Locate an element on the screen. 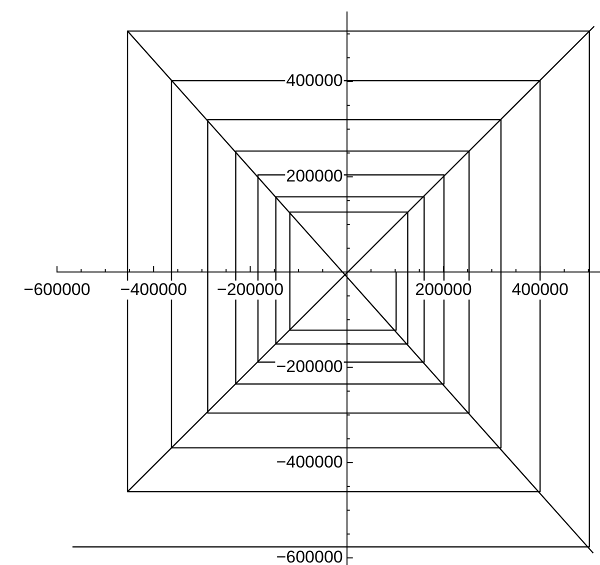 The width and height of the screenshot is (600, 565). x-tick-label: 400000 is located at coordinates (540, 289).